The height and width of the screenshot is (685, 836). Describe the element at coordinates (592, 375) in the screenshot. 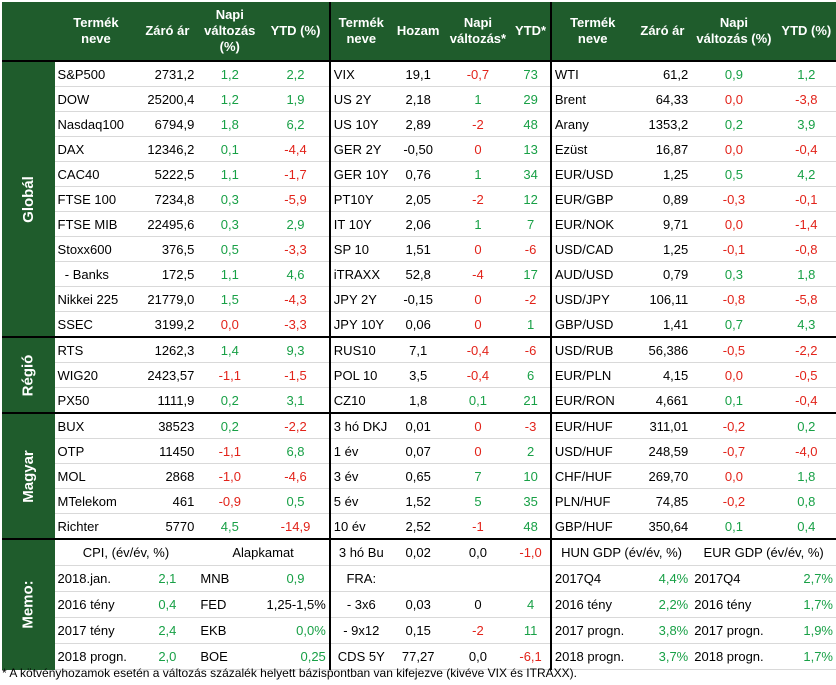

I see `product-name: EUR/PLN` at that location.